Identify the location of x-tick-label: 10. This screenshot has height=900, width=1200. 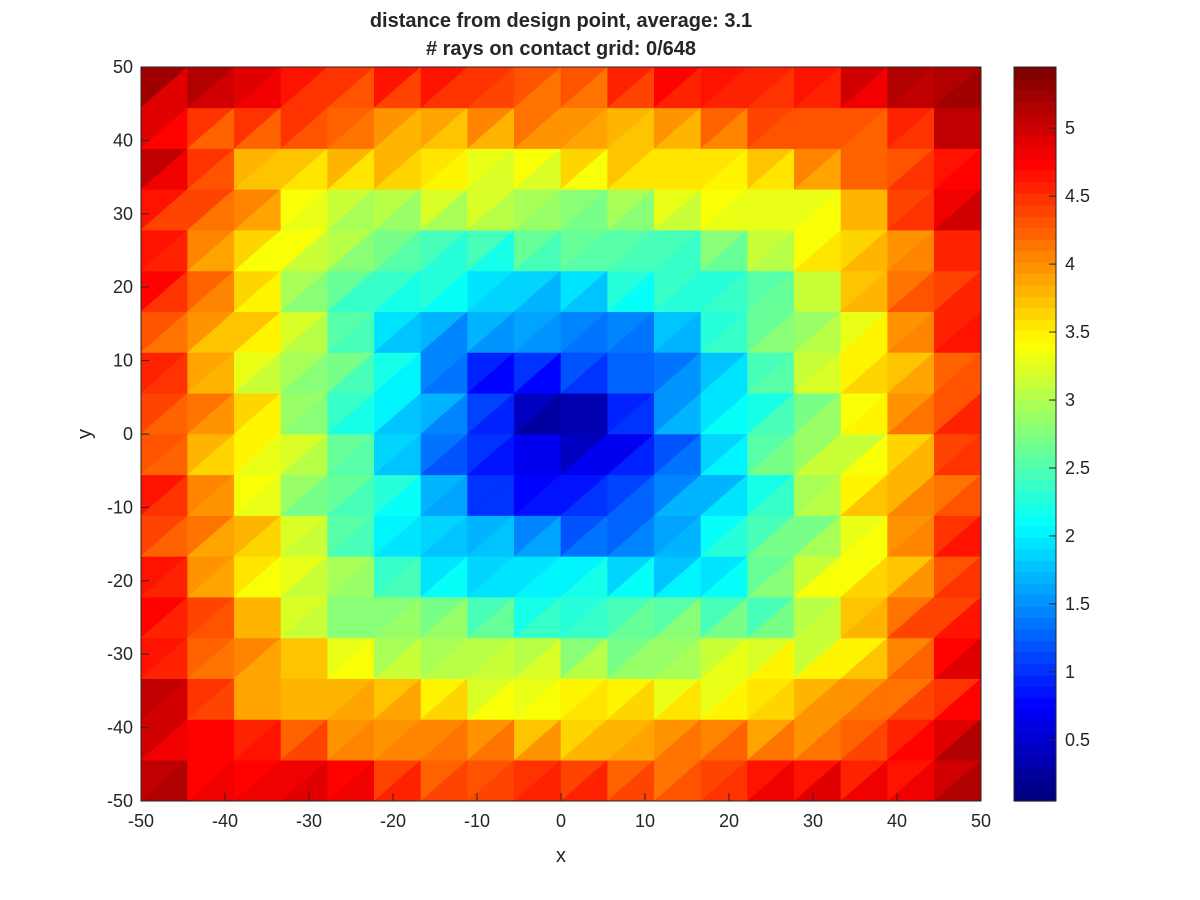
(645, 821).